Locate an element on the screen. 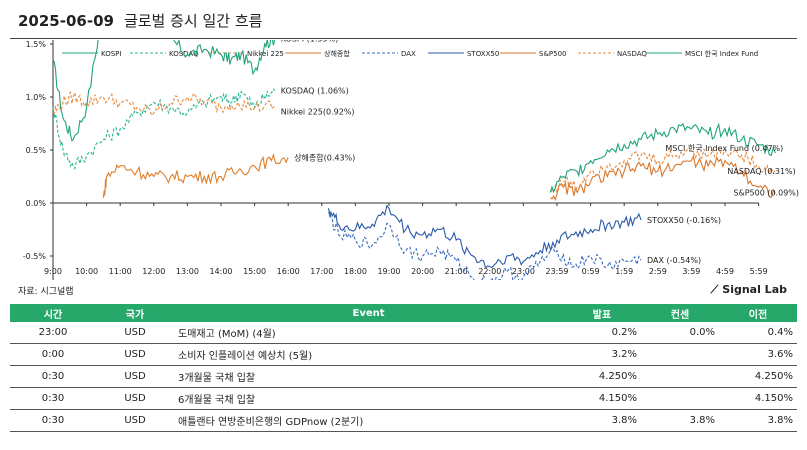 This screenshot has width=807, height=450. pulse-icon: ⟋ is located at coordinates (714, 289).